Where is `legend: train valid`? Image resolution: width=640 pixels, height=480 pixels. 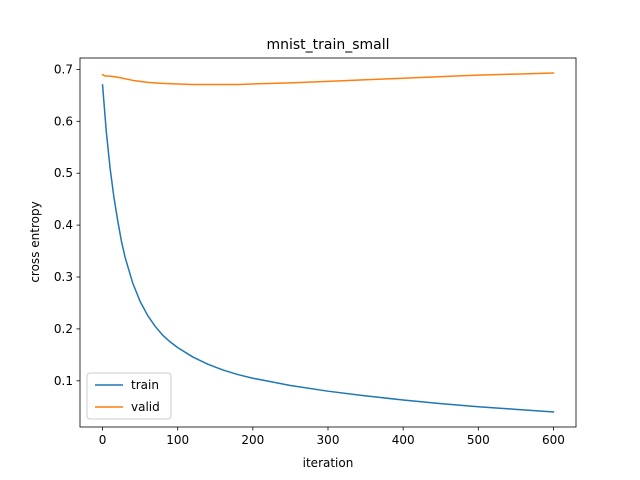 legend: train valid is located at coordinates (129, 396).